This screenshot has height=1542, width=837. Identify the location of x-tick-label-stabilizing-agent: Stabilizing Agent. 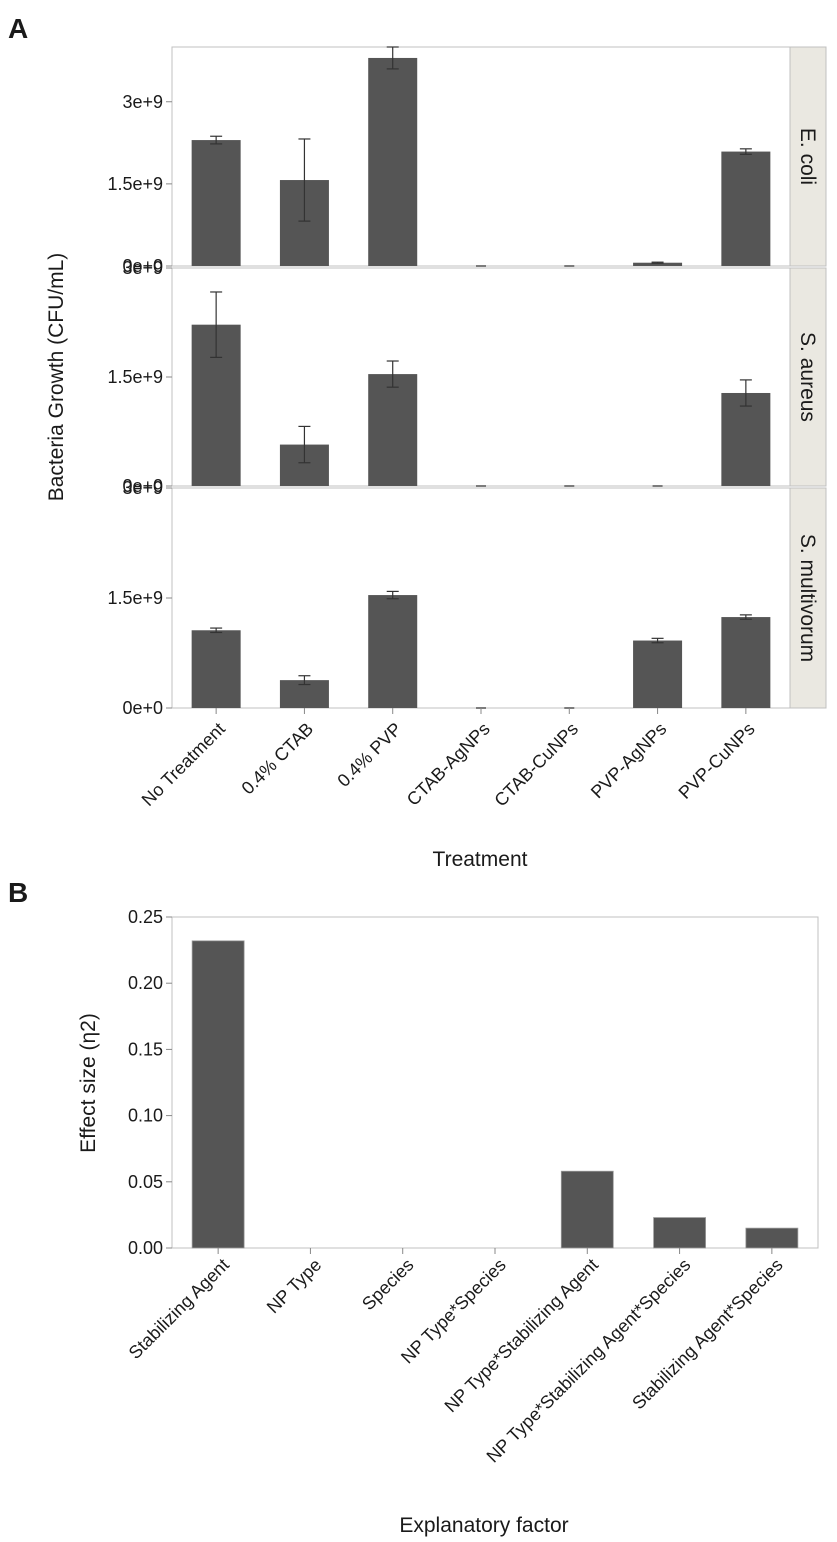
(179, 1309).